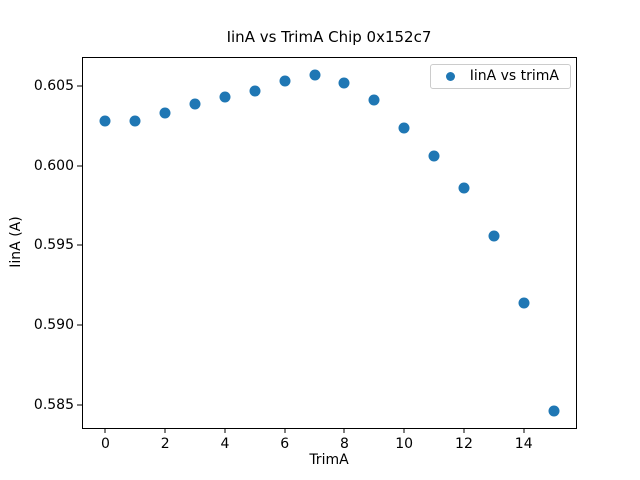 This screenshot has width=640, height=480. I want to click on x-tick-label: 8, so click(344, 444).